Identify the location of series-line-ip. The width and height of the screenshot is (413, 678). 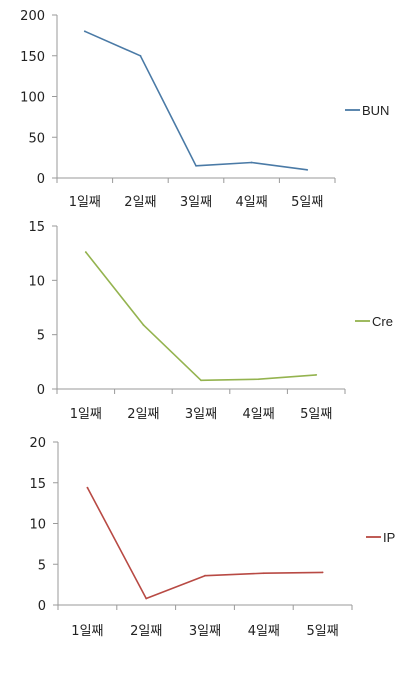
(204, 543).